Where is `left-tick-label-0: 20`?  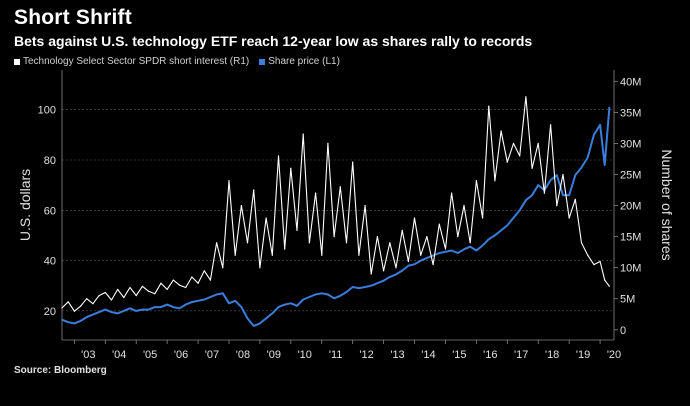 left-tick-label-0: 20 is located at coordinates (50, 312).